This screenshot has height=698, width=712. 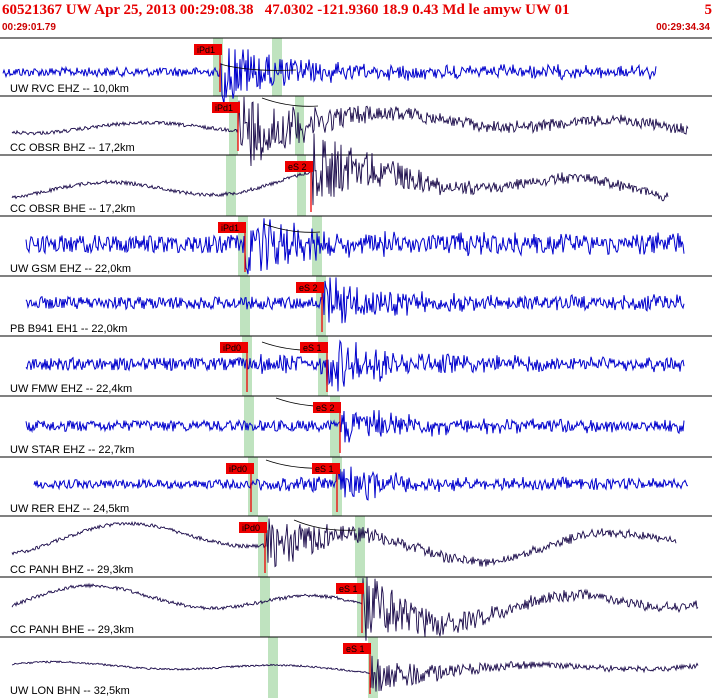 What do you see at coordinates (69, 89) in the screenshot?
I see `station-label: UW RVC EHZ -- 10,0km` at bounding box center [69, 89].